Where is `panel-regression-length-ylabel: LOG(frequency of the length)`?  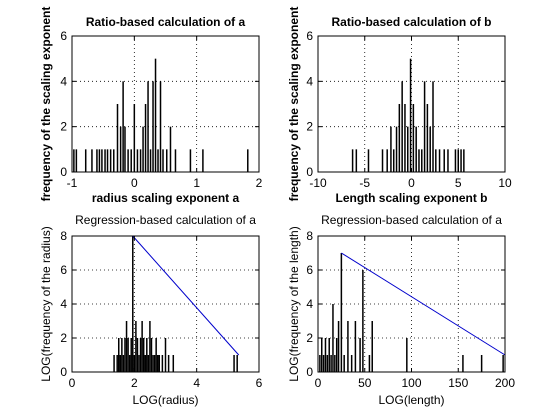 panel-regression-length-ylabel: LOG(frequency of the length) is located at coordinates (294, 303).